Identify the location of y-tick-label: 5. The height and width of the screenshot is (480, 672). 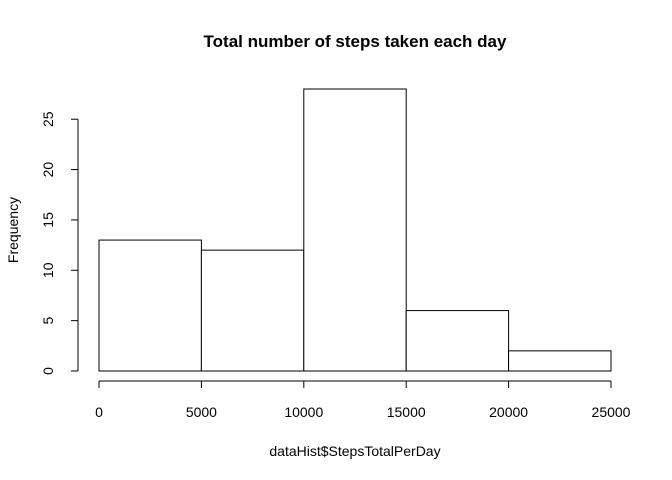
(48, 321).